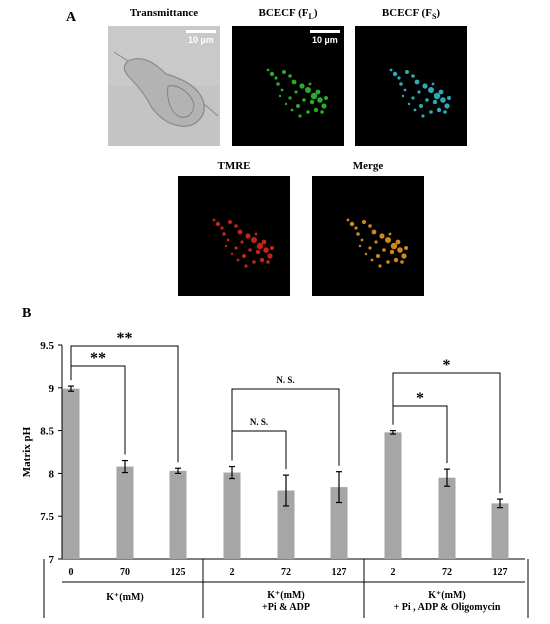 The width and height of the screenshot is (550, 624). Describe the element at coordinates (178, 572) in the screenshot. I see `category-label: 125` at that location.